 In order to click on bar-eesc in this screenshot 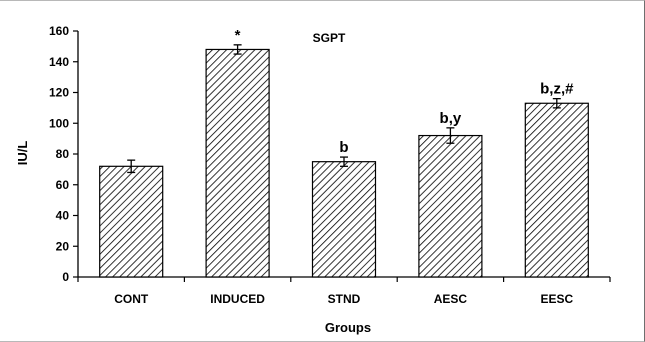, I will do `click(556, 190)`.